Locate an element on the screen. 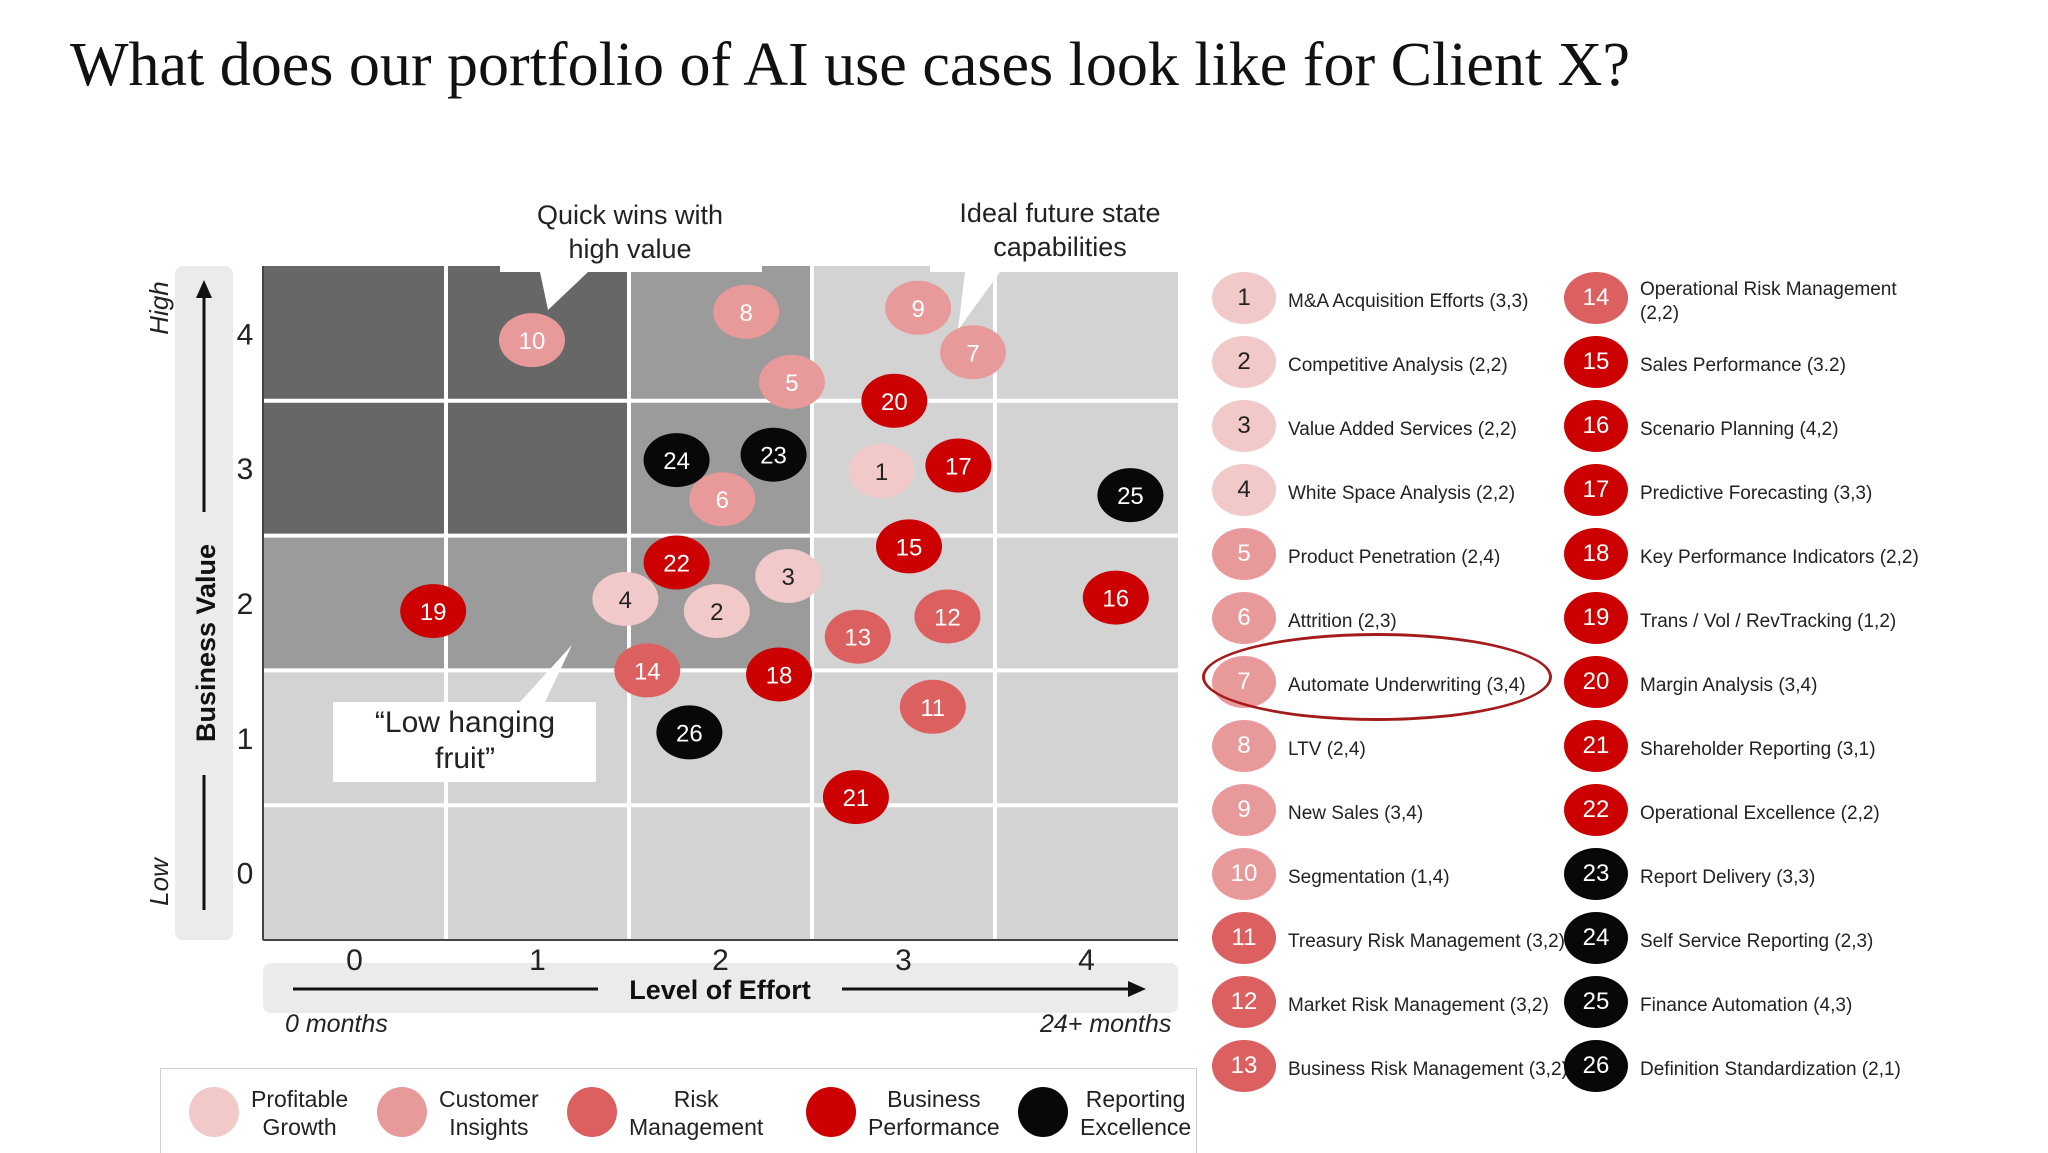  use-case-label: Segmentation (1,4) is located at coordinates (1369, 877).